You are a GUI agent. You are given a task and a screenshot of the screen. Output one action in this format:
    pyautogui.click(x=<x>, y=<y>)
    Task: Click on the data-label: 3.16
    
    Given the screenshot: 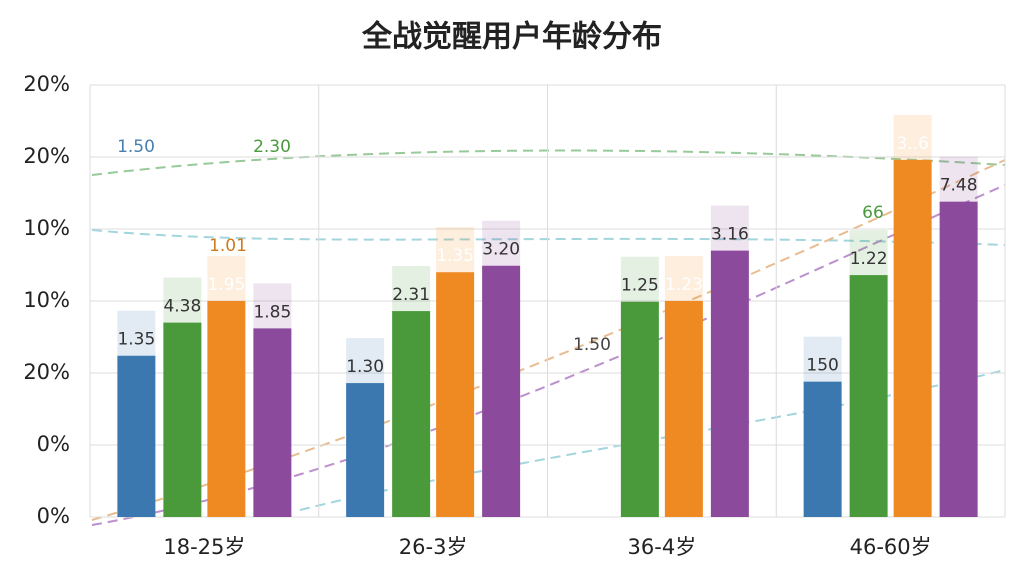 What is the action you would take?
    pyautogui.click(x=730, y=235)
    